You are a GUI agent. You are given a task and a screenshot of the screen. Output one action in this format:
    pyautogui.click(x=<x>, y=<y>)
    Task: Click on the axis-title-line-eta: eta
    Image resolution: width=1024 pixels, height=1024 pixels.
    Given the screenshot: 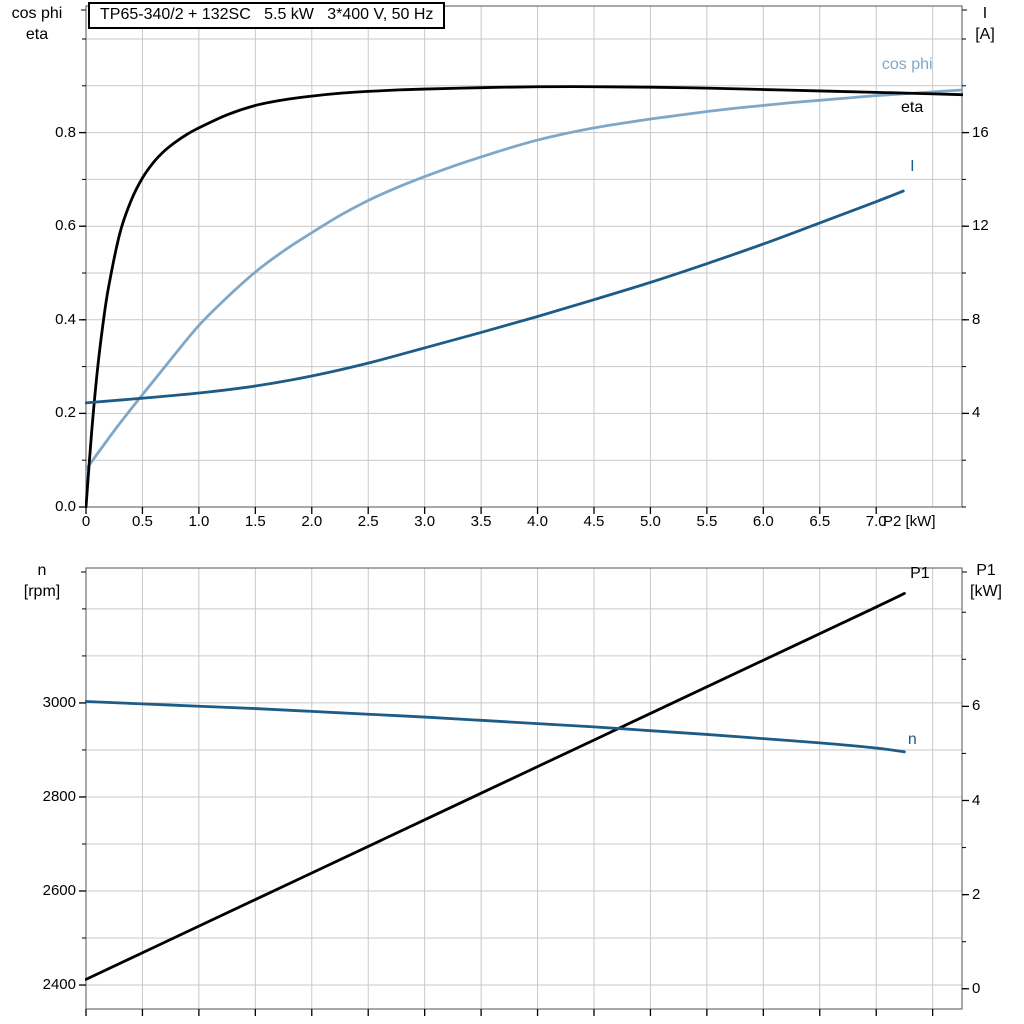 What is the action you would take?
    pyautogui.click(x=37, y=34)
    